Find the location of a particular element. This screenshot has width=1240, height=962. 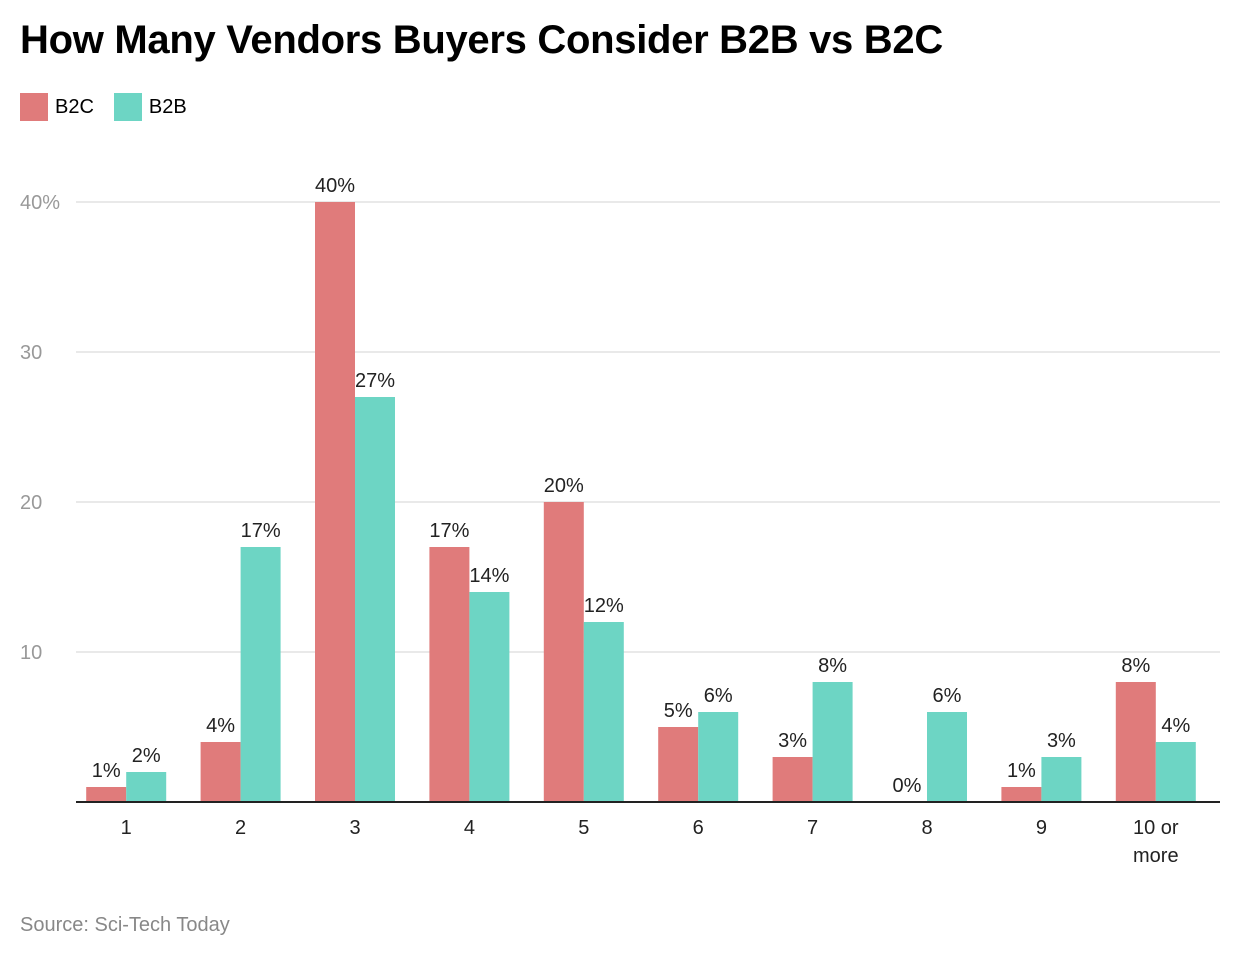

x-tick-label: 2 is located at coordinates (240, 828).